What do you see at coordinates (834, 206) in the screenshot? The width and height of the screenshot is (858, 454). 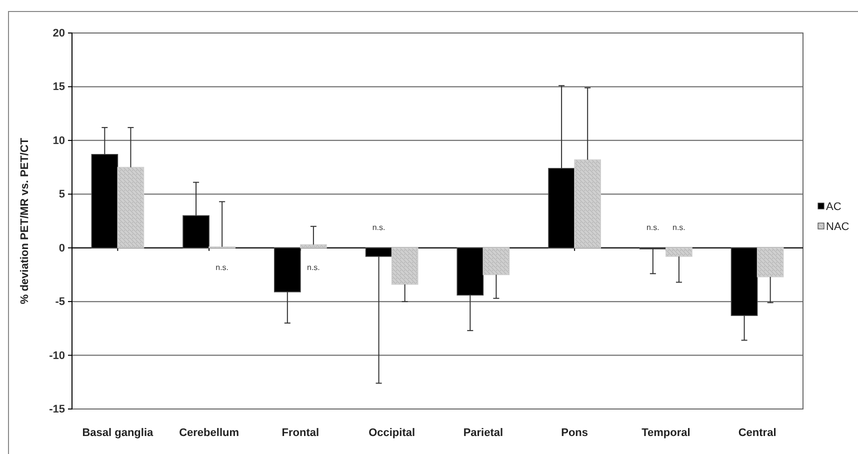 I see `legend-label: AC` at bounding box center [834, 206].